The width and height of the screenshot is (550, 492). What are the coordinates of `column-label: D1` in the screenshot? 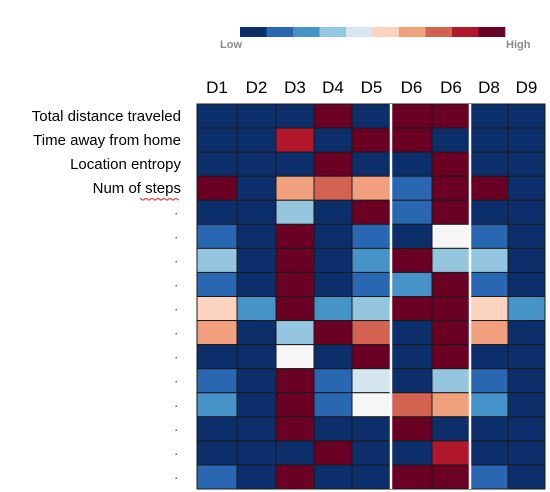 It's located at (217, 87).